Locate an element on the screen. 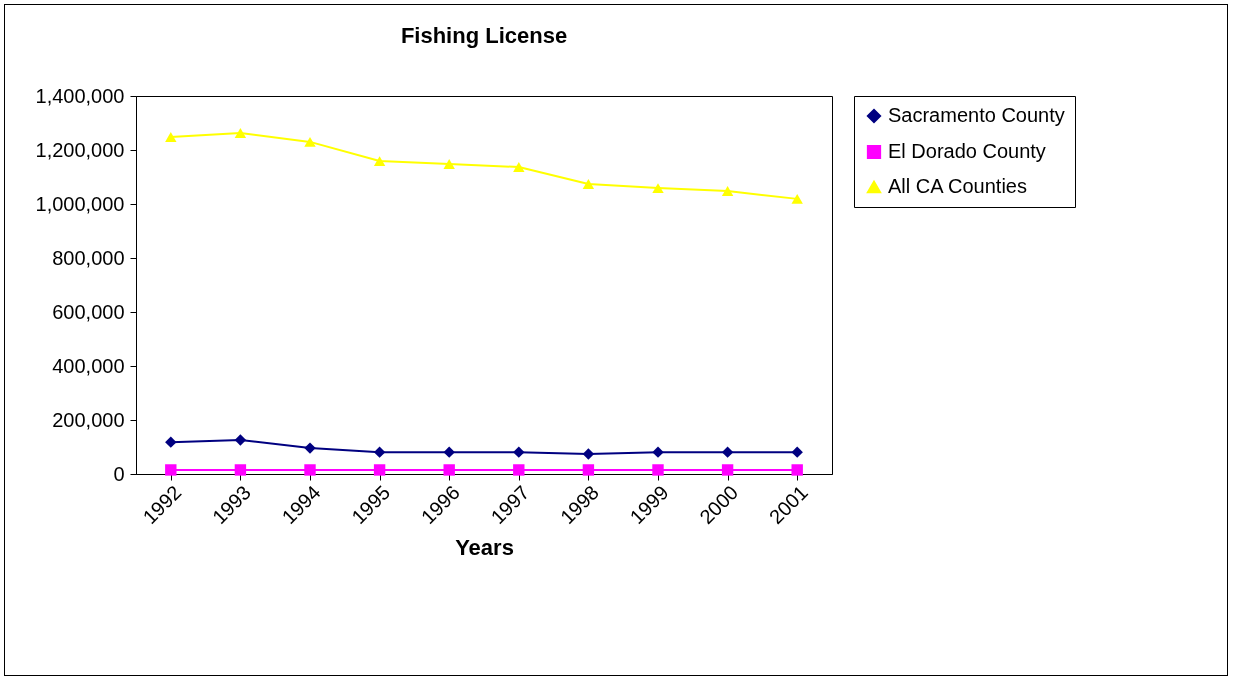 The width and height of the screenshot is (1233, 677). y-tick-label: 200,000 is located at coordinates (88, 419).